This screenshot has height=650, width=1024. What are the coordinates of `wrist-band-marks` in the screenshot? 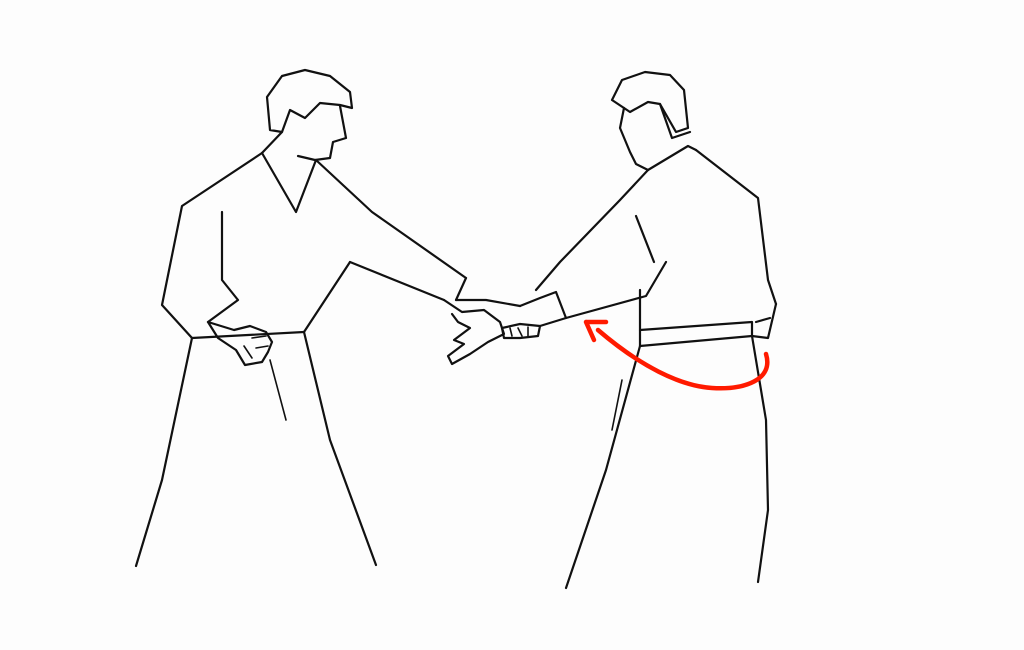 It's located at (519, 331).